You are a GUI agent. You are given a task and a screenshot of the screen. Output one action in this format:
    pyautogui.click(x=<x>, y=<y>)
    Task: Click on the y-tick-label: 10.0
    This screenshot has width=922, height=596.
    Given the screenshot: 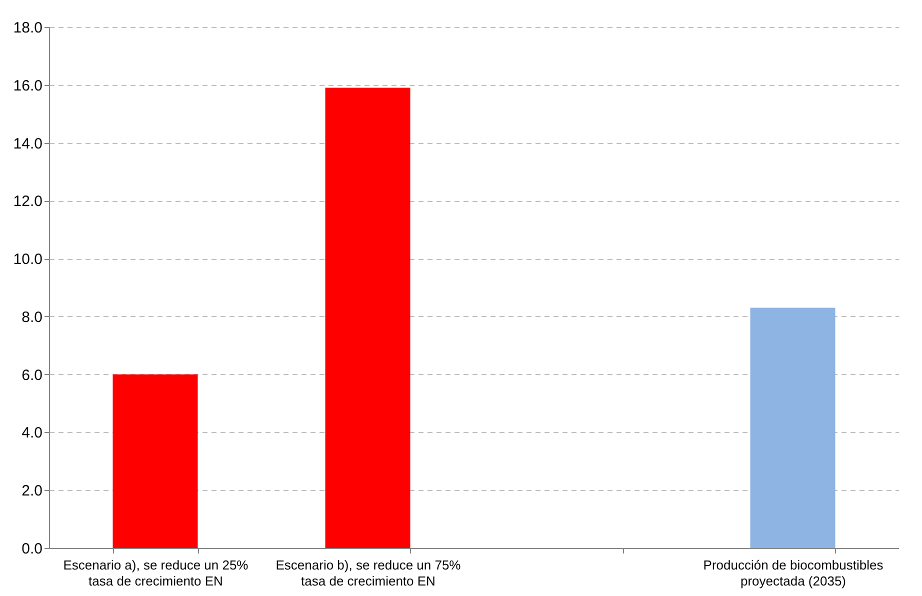 What is the action you would take?
    pyautogui.click(x=27, y=259)
    